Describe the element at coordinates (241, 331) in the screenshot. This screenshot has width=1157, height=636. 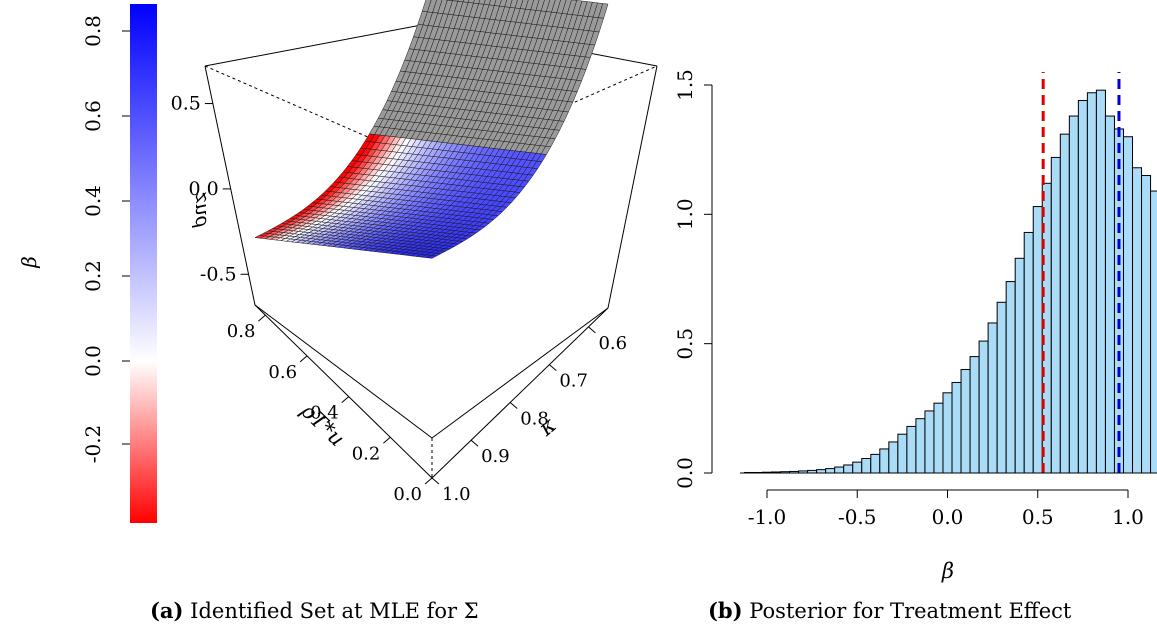
I see `rho-tick-label: 0.8` at that location.